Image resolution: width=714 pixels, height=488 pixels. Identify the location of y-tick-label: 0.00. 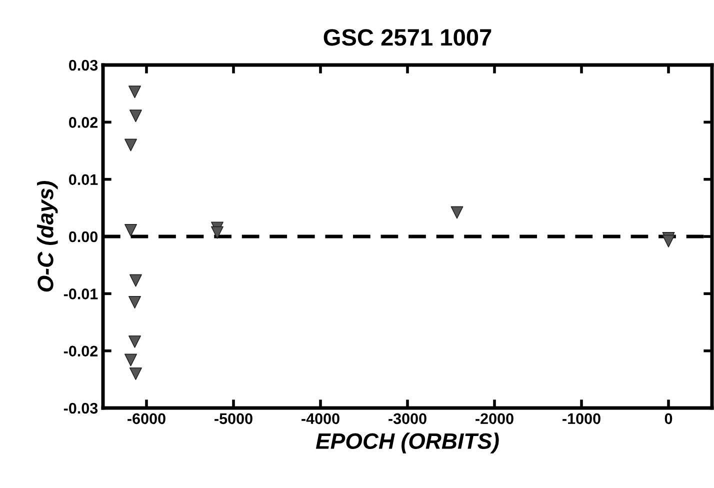
(83, 236).